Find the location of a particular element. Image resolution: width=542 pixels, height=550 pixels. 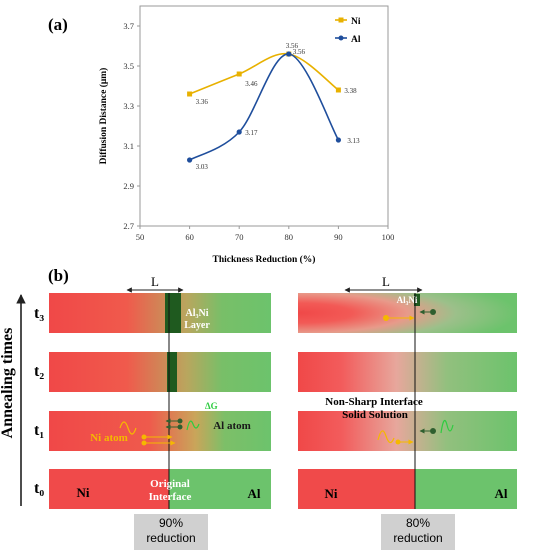

y-tick-label: 2.7 is located at coordinates (128, 226).